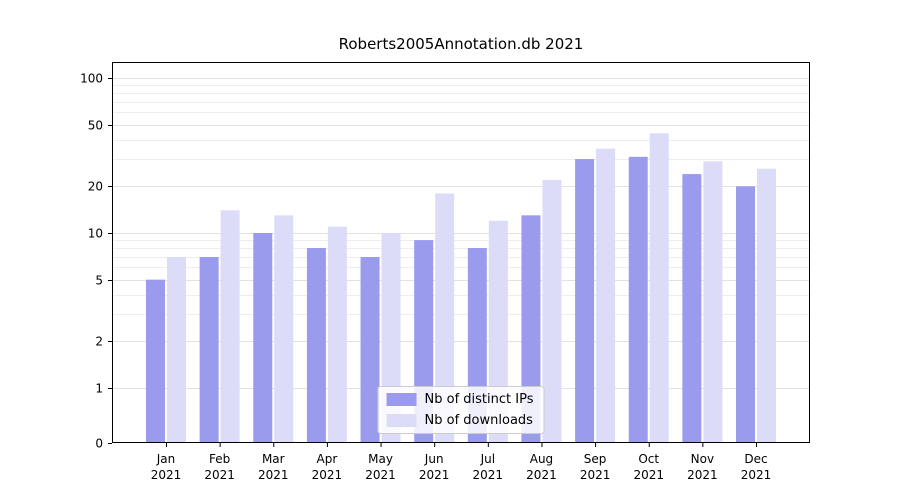 This screenshot has width=900, height=500. Describe the element at coordinates (461, 44) in the screenshot. I see `chart-title: Roberts2005Annotation.db 2021` at that location.